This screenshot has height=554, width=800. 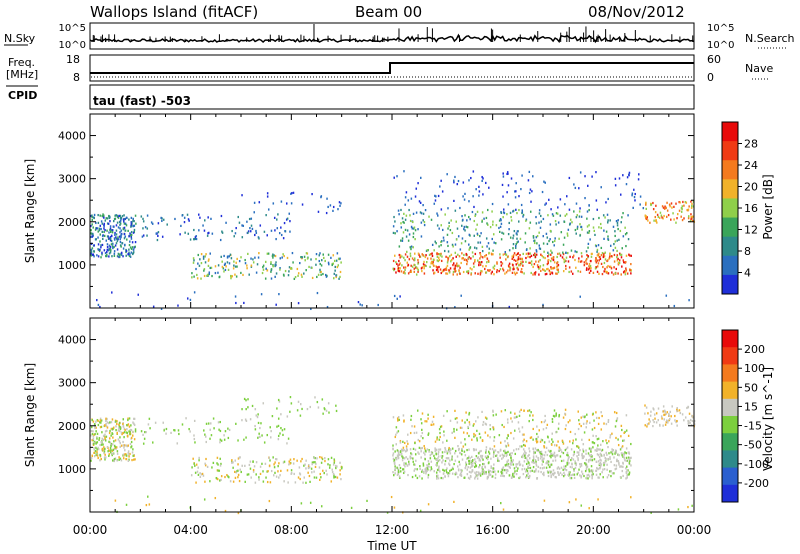 I want to click on colorbar-segment, so click(x=730, y=132).